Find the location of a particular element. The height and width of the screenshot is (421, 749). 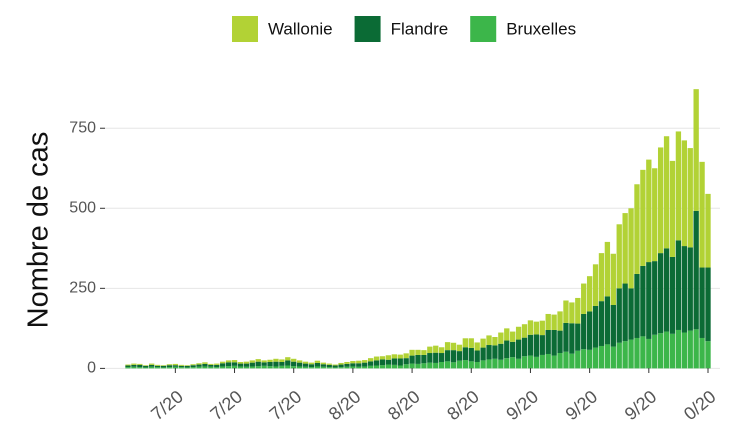

x-tick-label: 0/20 is located at coordinates (700, 403).